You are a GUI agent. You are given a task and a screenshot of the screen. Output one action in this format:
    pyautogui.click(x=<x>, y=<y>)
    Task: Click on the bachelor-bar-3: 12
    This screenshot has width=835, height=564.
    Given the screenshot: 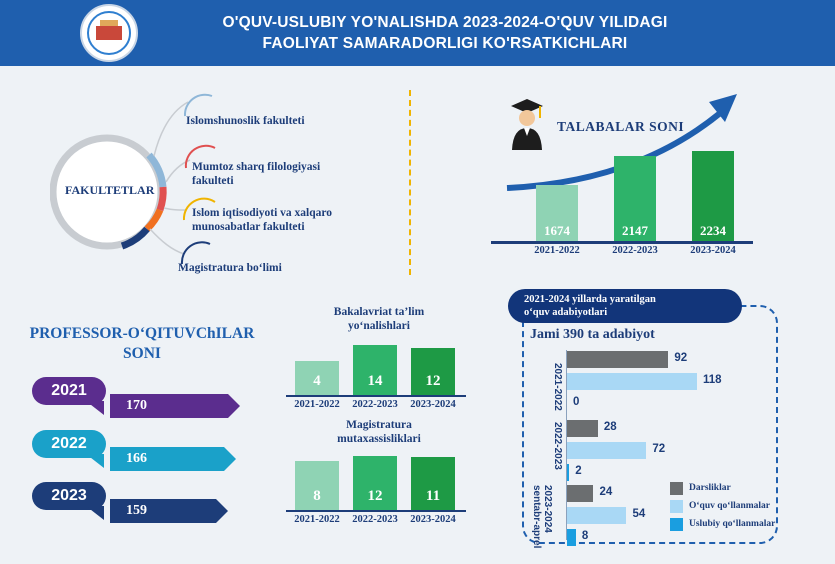 What is the action you would take?
    pyautogui.click(x=433, y=371)
    